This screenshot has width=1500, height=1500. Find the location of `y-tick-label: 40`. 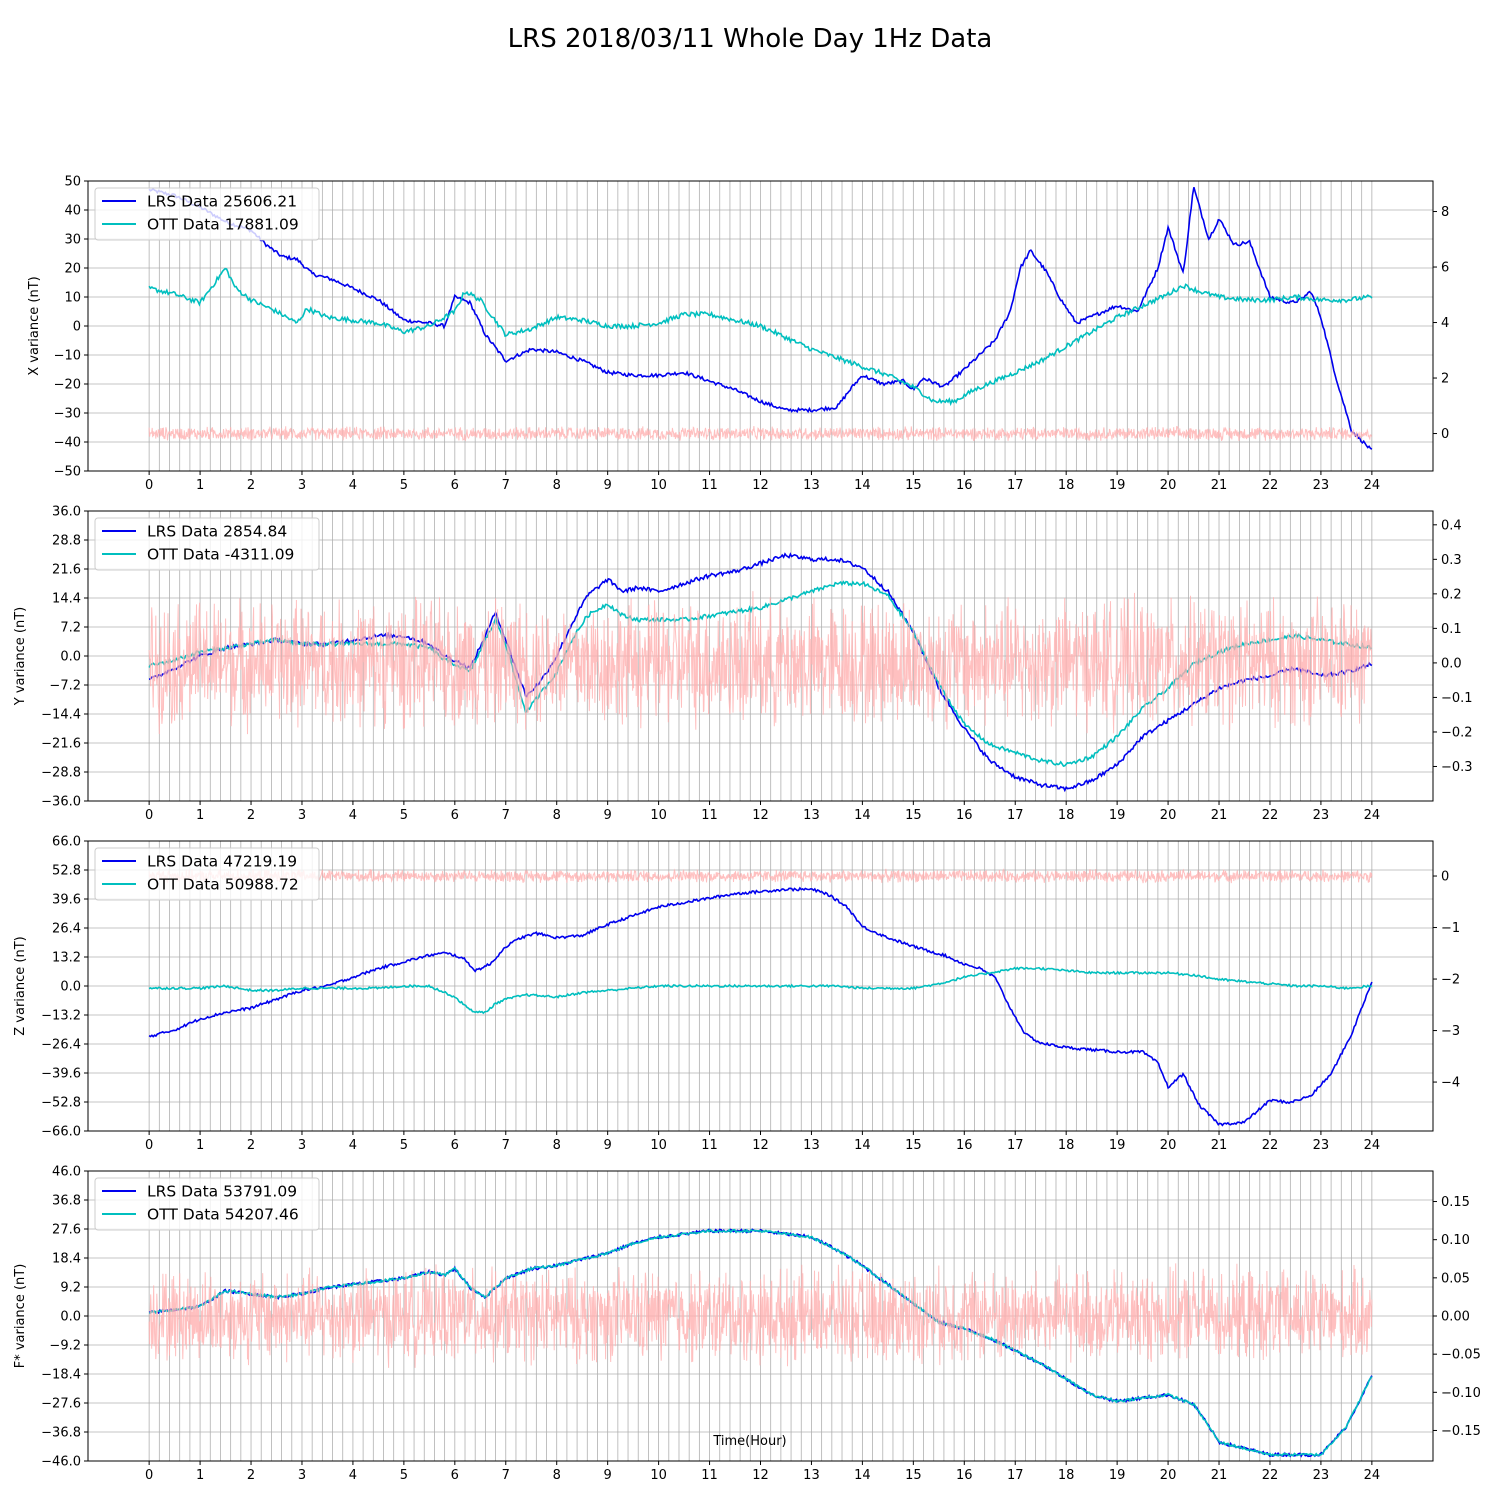

y-tick-label: 40 is located at coordinates (72, 211).